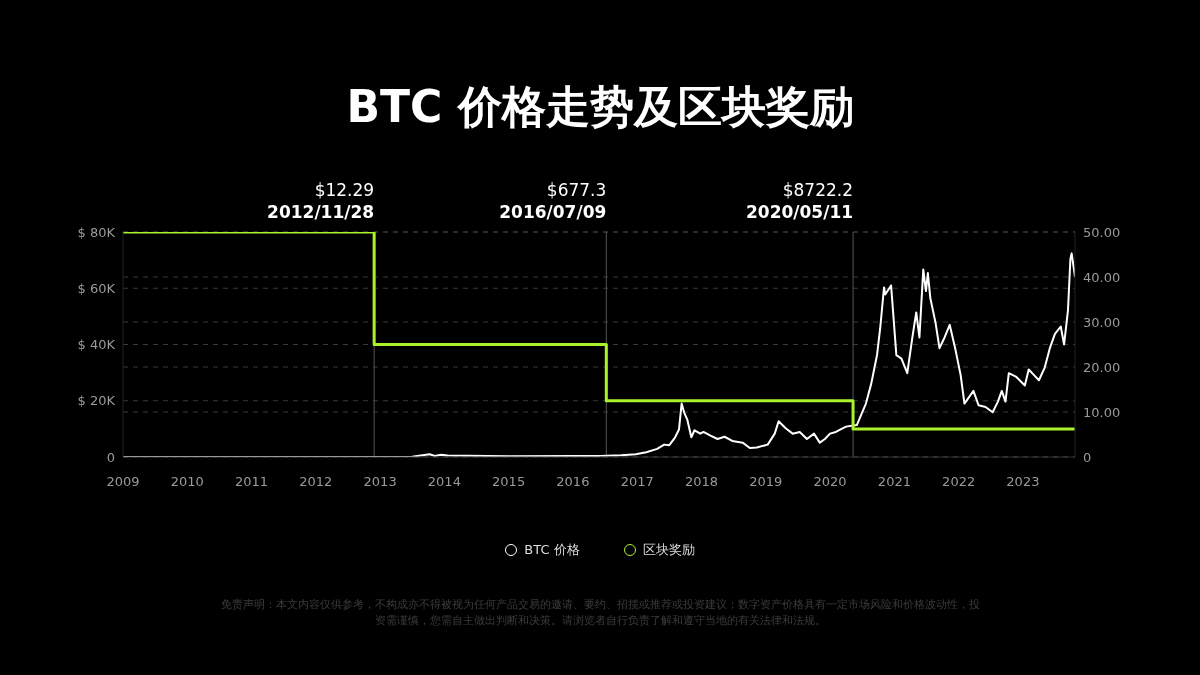 This screenshot has width=1200, height=675. I want to click on y-tick-label: $ 60K, so click(96, 288).